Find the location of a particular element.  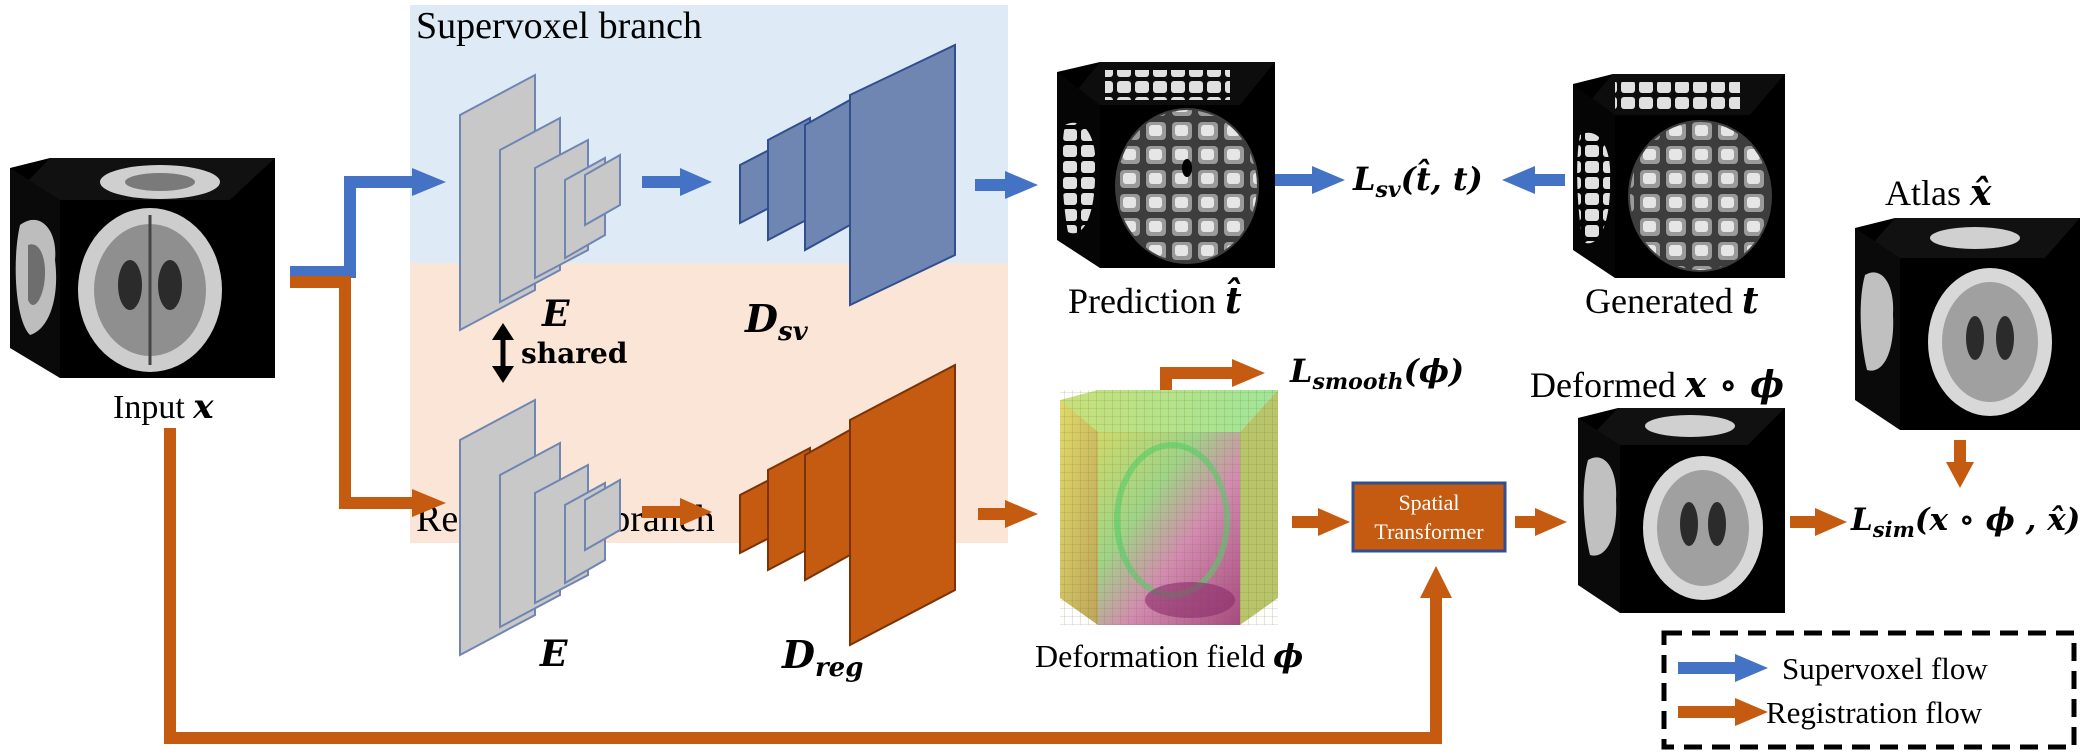

down-arrow-icon is located at coordinates (1960, 475).